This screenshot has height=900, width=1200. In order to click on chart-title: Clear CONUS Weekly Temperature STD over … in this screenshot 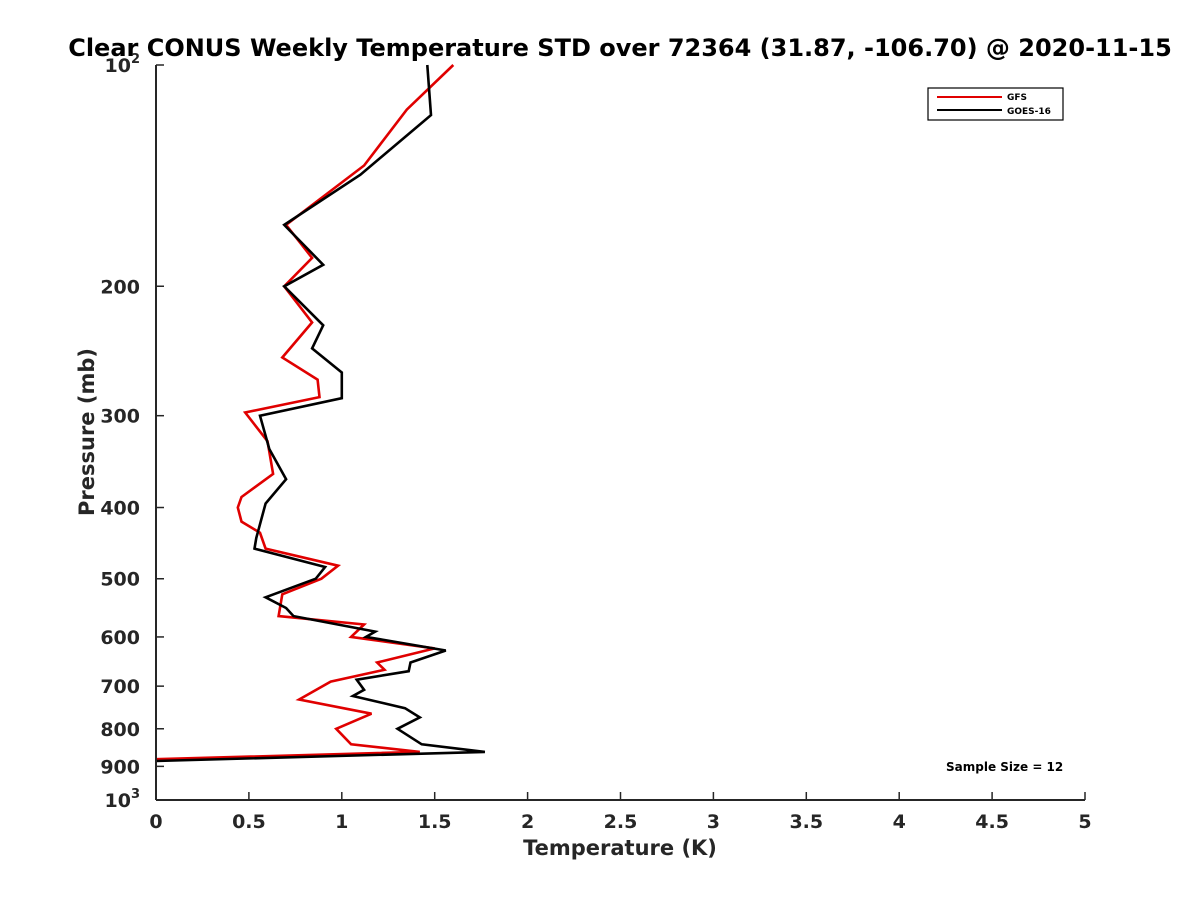, I will do `click(620, 48)`.